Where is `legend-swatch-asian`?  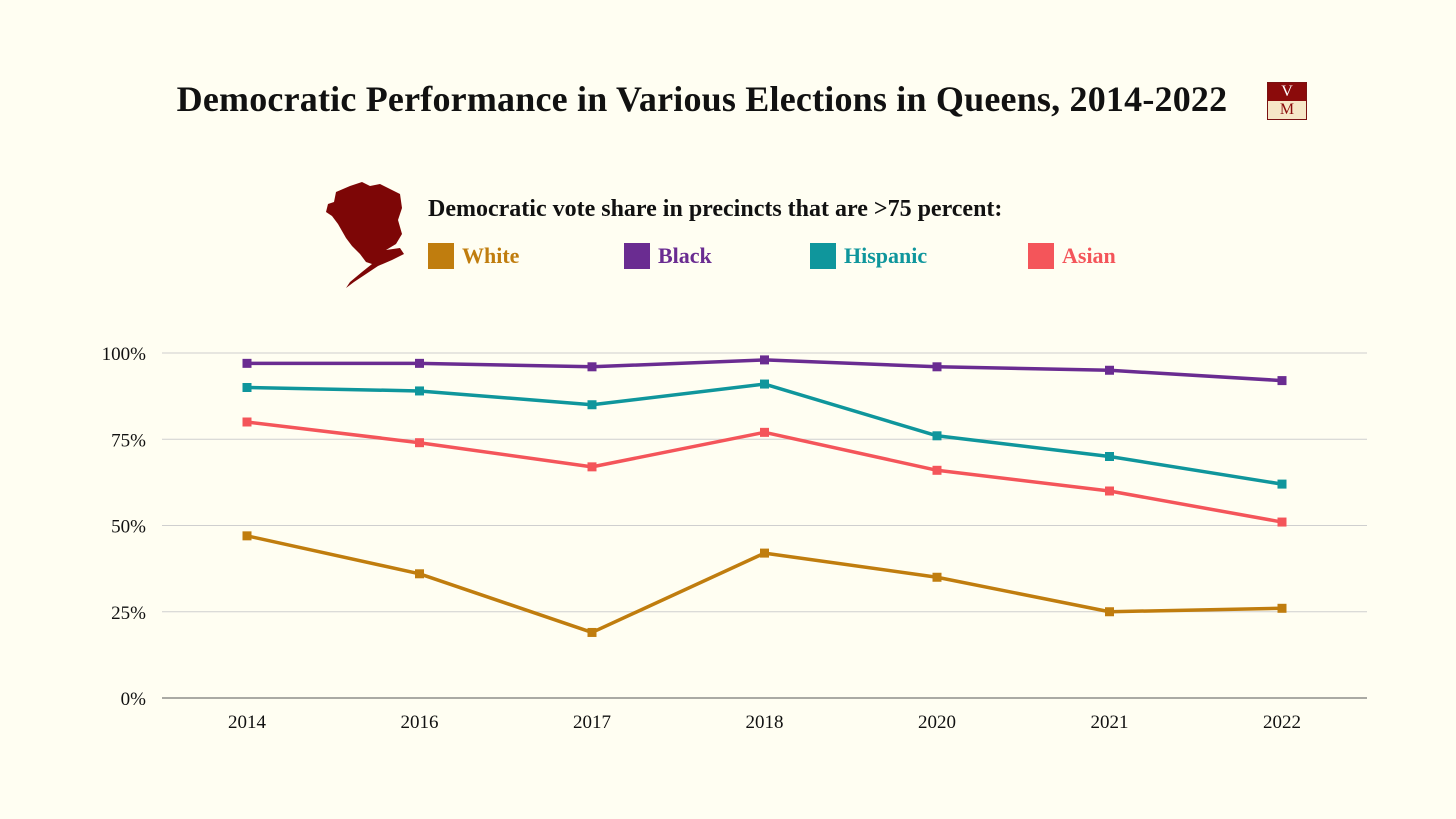 legend-swatch-asian is located at coordinates (1041, 256).